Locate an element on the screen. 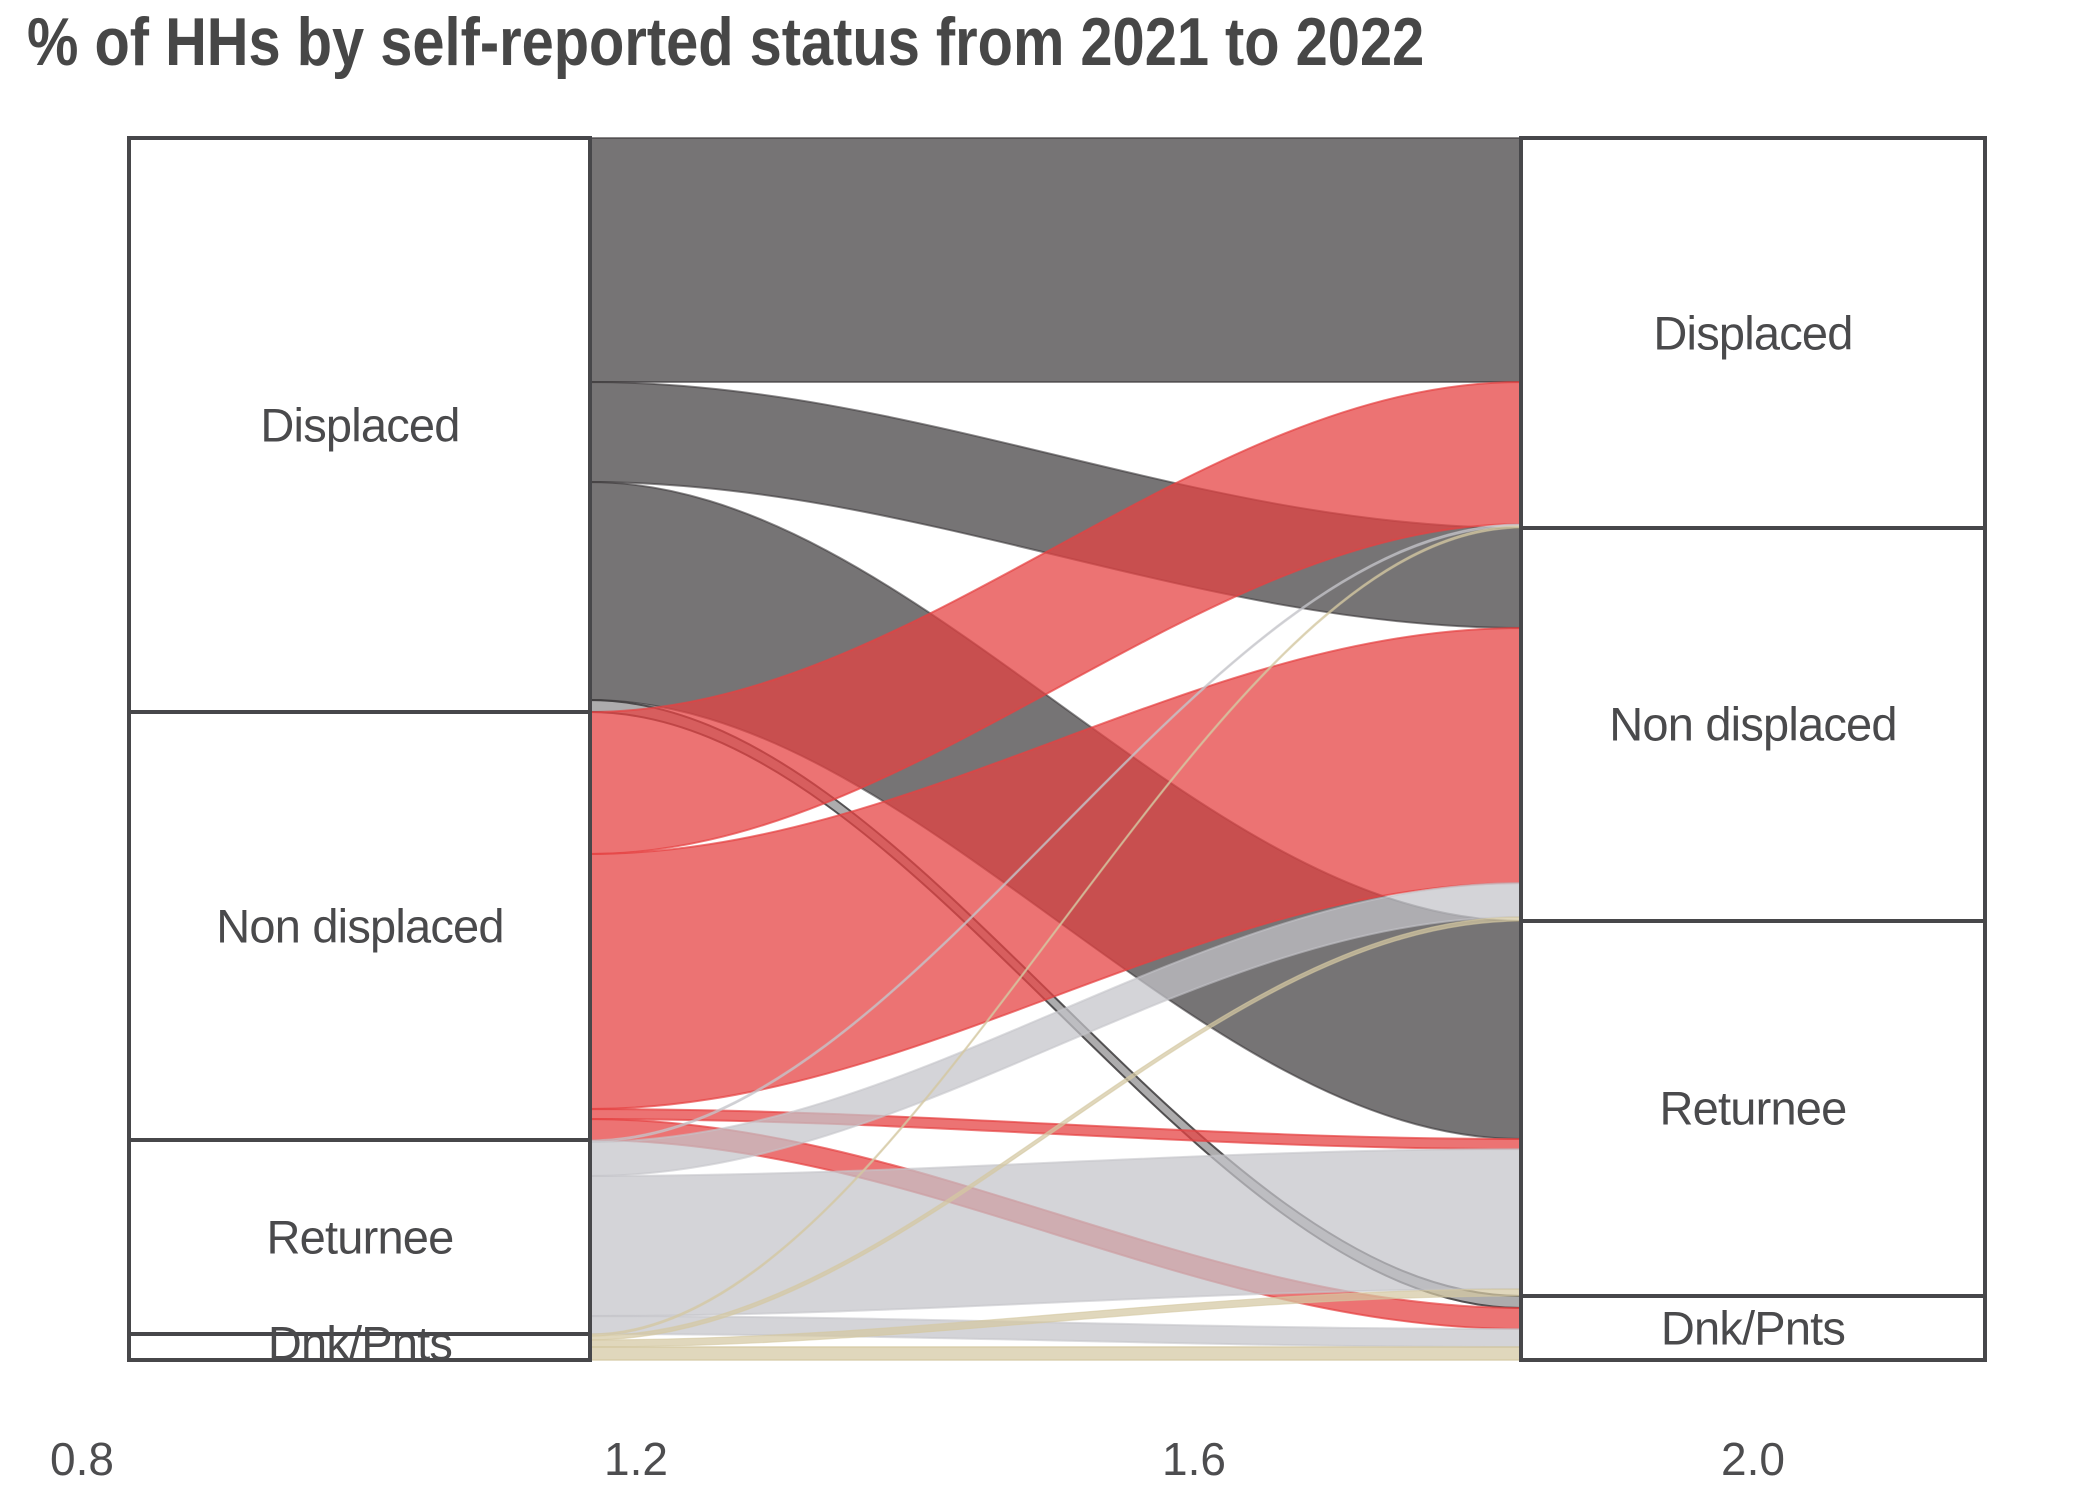 Image resolution: width=2100 pixels, height=1505 pixels. svg-text: 1.6 is located at coordinates (1194, 1459).